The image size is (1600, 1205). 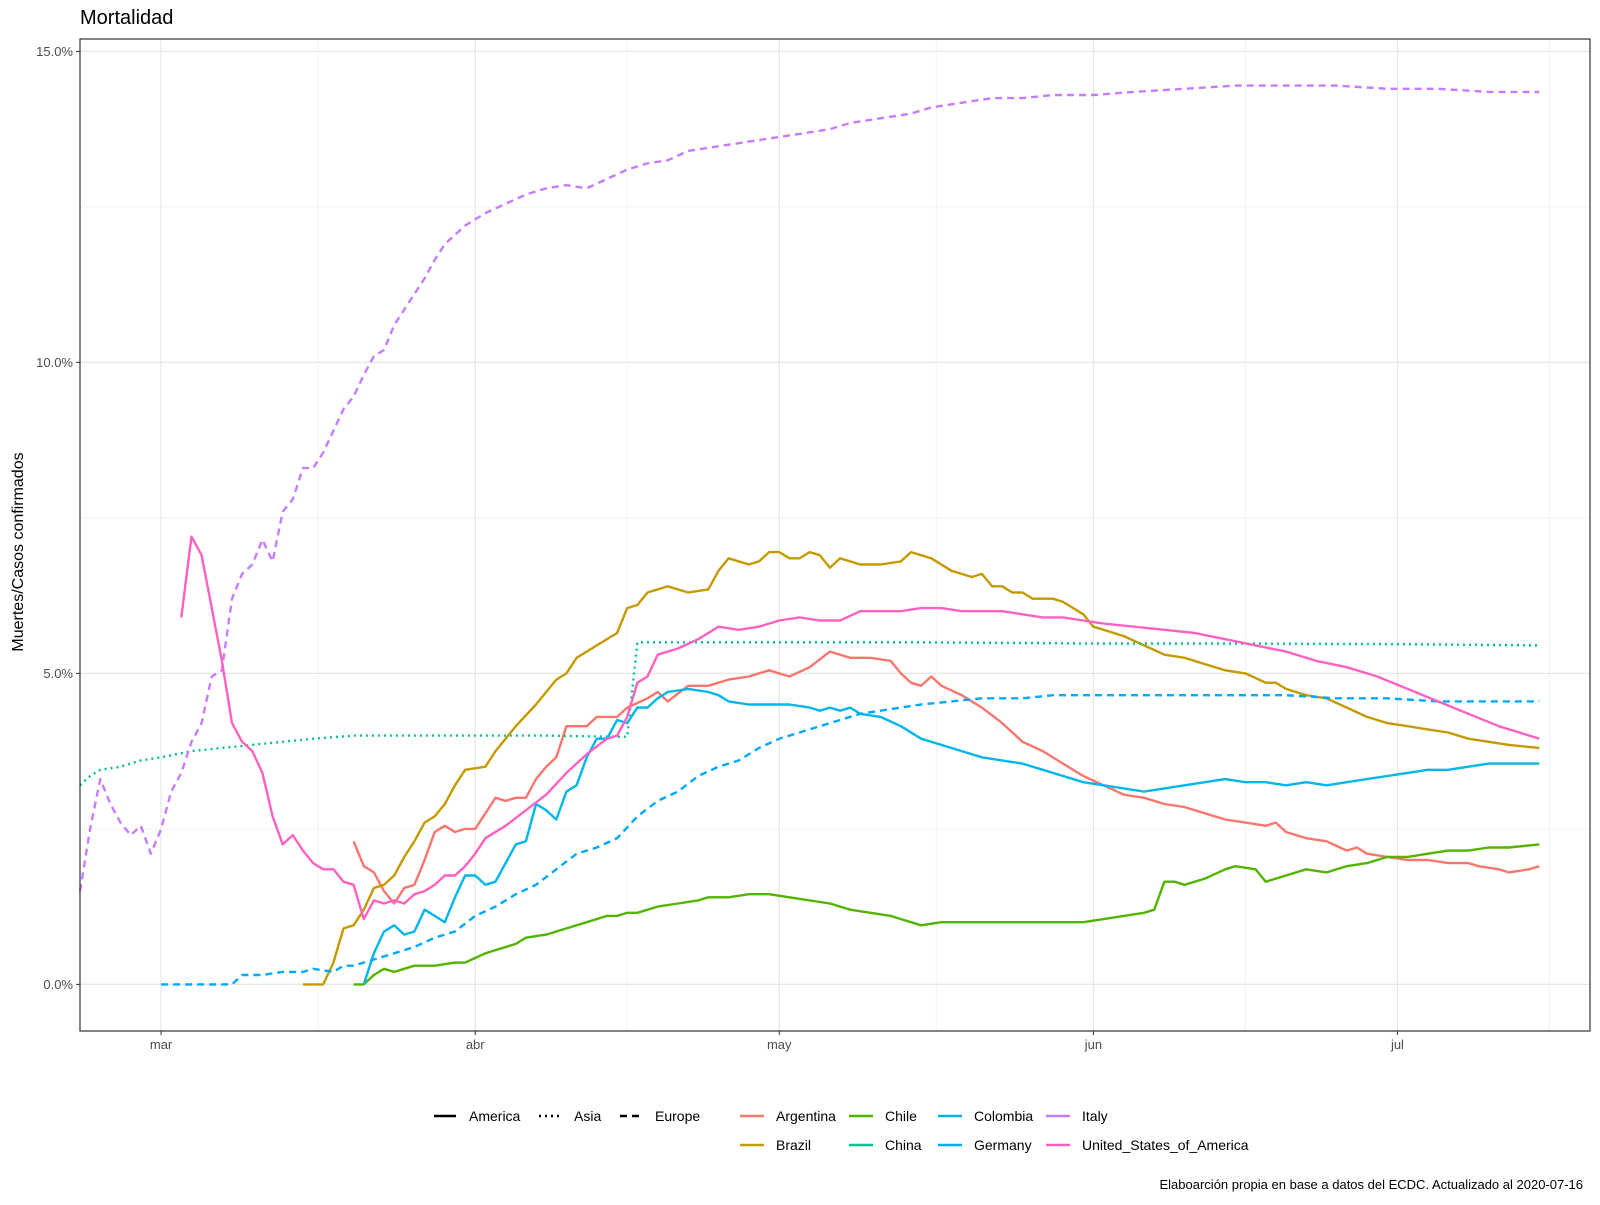 What do you see at coordinates (475, 1044) in the screenshot?
I see `x-tick-label: abr` at bounding box center [475, 1044].